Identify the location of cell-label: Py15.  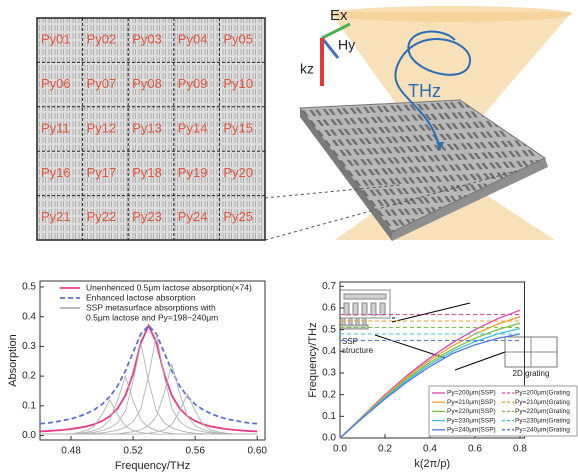
(238, 127).